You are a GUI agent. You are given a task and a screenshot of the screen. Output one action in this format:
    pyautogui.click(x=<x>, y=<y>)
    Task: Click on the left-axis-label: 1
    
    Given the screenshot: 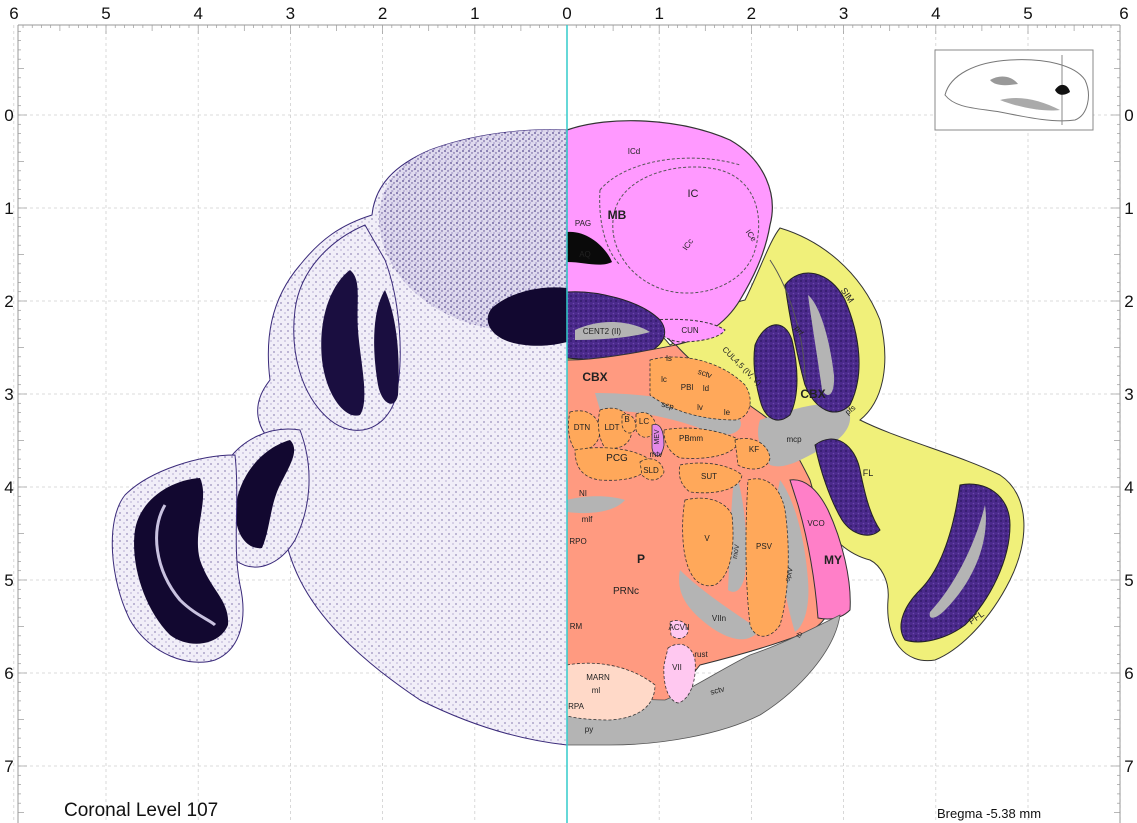 What is the action you would take?
    pyautogui.click(x=8, y=208)
    